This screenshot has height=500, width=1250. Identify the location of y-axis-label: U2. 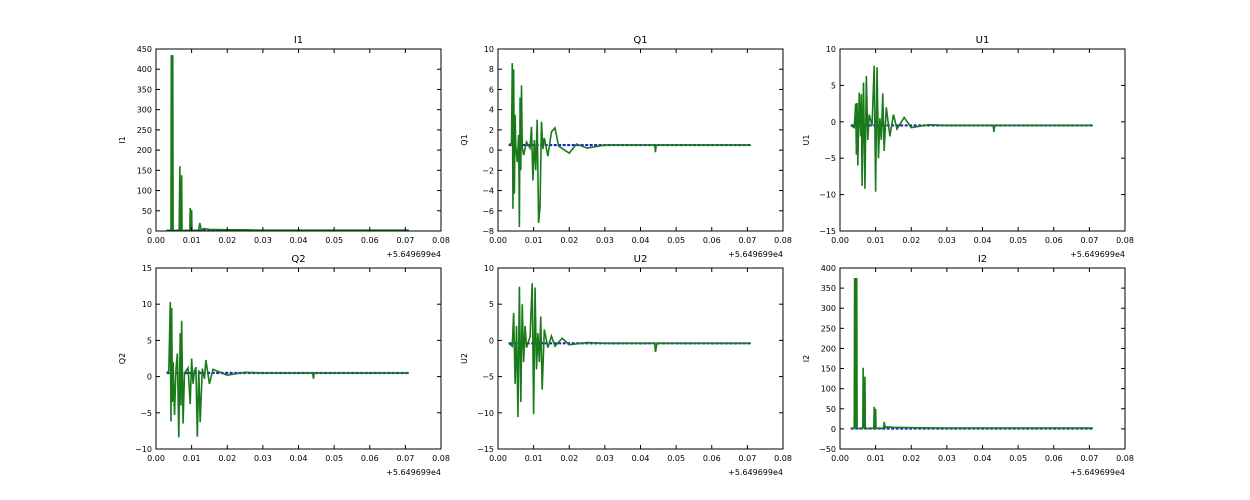
(464, 358).